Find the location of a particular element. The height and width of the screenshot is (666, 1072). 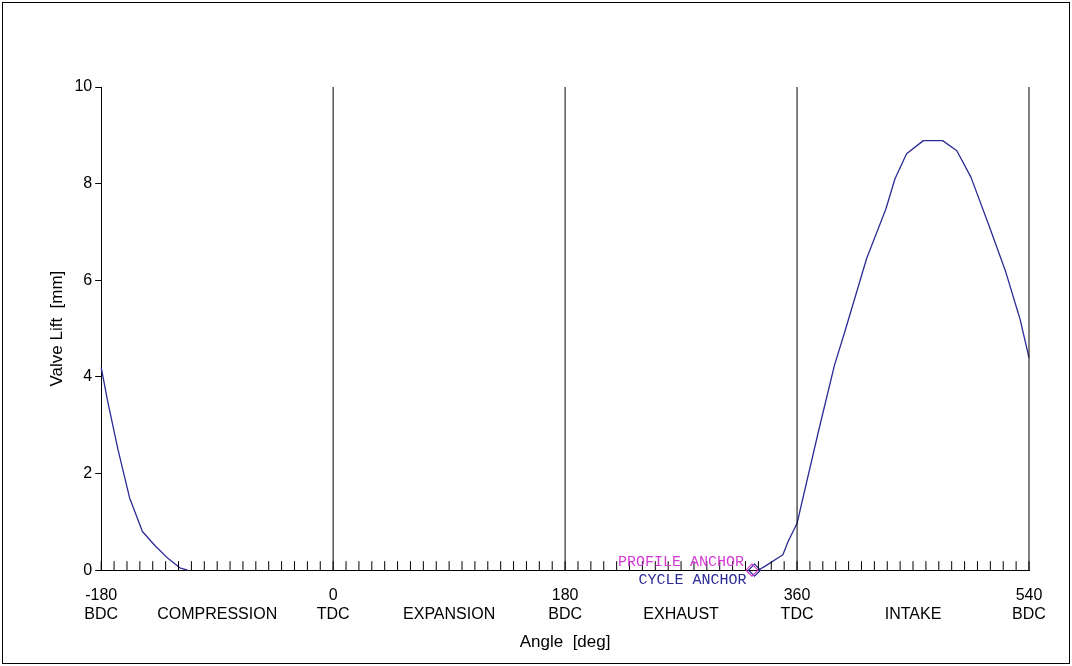

x-tick-label: EXPANSION is located at coordinates (449, 614).